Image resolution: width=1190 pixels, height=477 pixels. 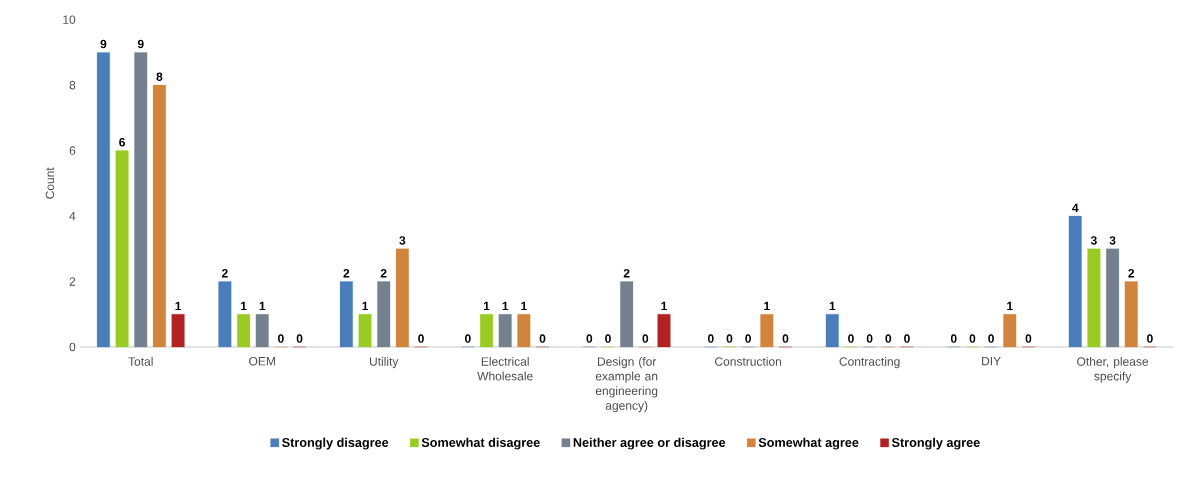 What do you see at coordinates (1075, 207) in the screenshot?
I see `data-label: 4` at bounding box center [1075, 207].